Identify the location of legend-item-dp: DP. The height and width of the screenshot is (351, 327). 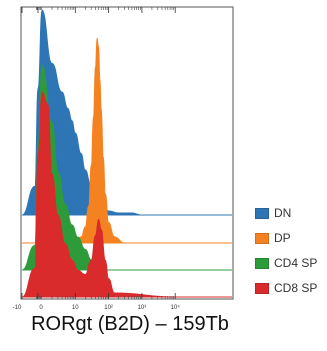
(286, 238).